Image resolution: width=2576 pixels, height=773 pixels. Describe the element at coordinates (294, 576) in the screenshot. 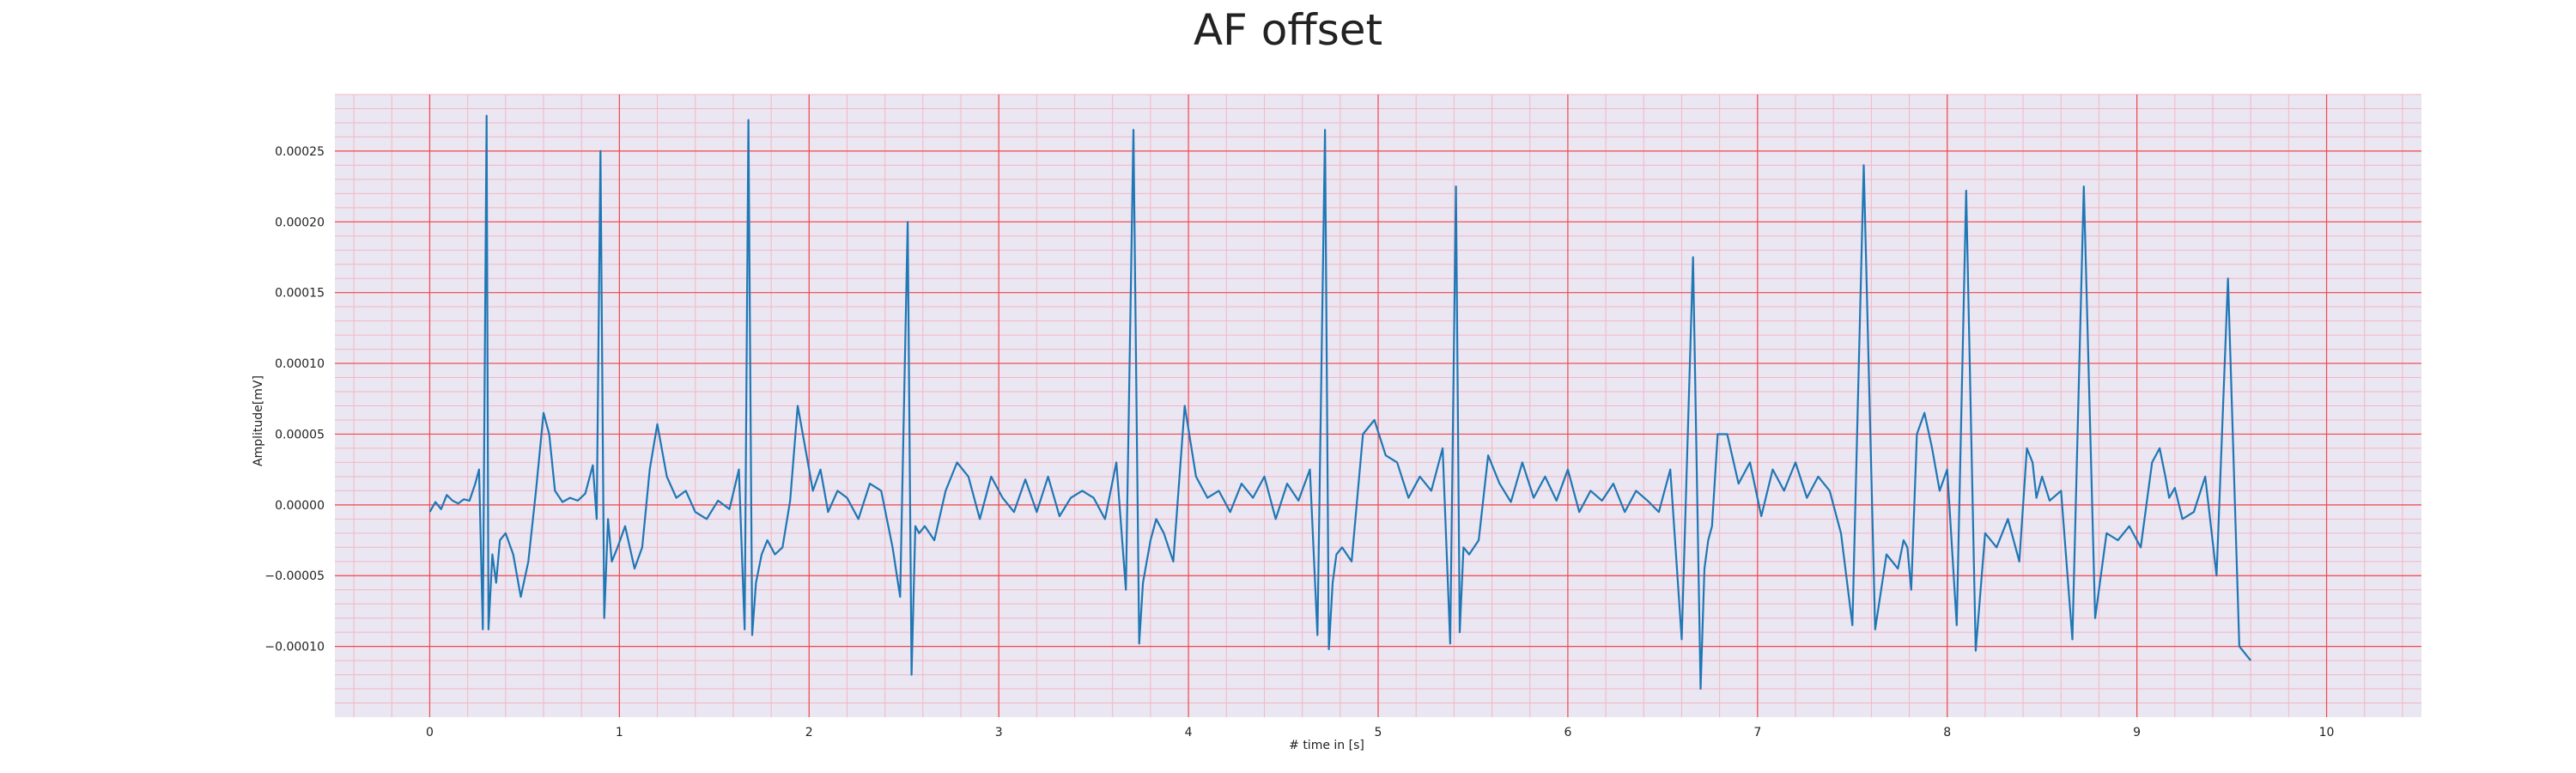

I see `y-tick-label: −0.00005` at that location.